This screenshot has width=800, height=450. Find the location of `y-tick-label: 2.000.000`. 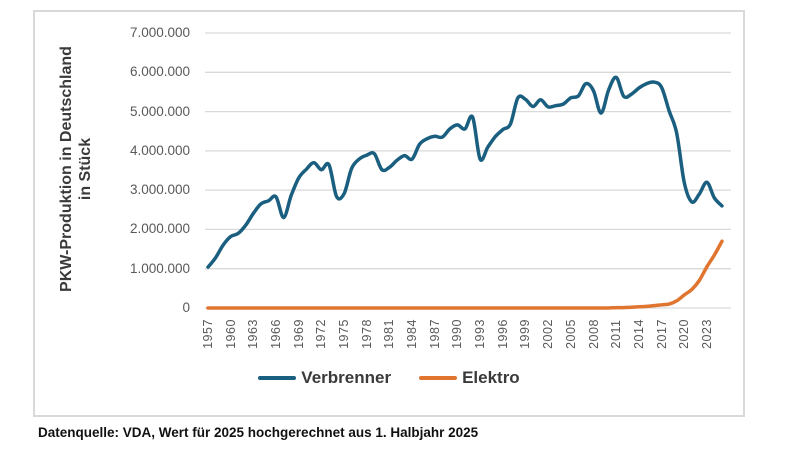

y-tick-label: 2.000.000 is located at coordinates (159, 228).